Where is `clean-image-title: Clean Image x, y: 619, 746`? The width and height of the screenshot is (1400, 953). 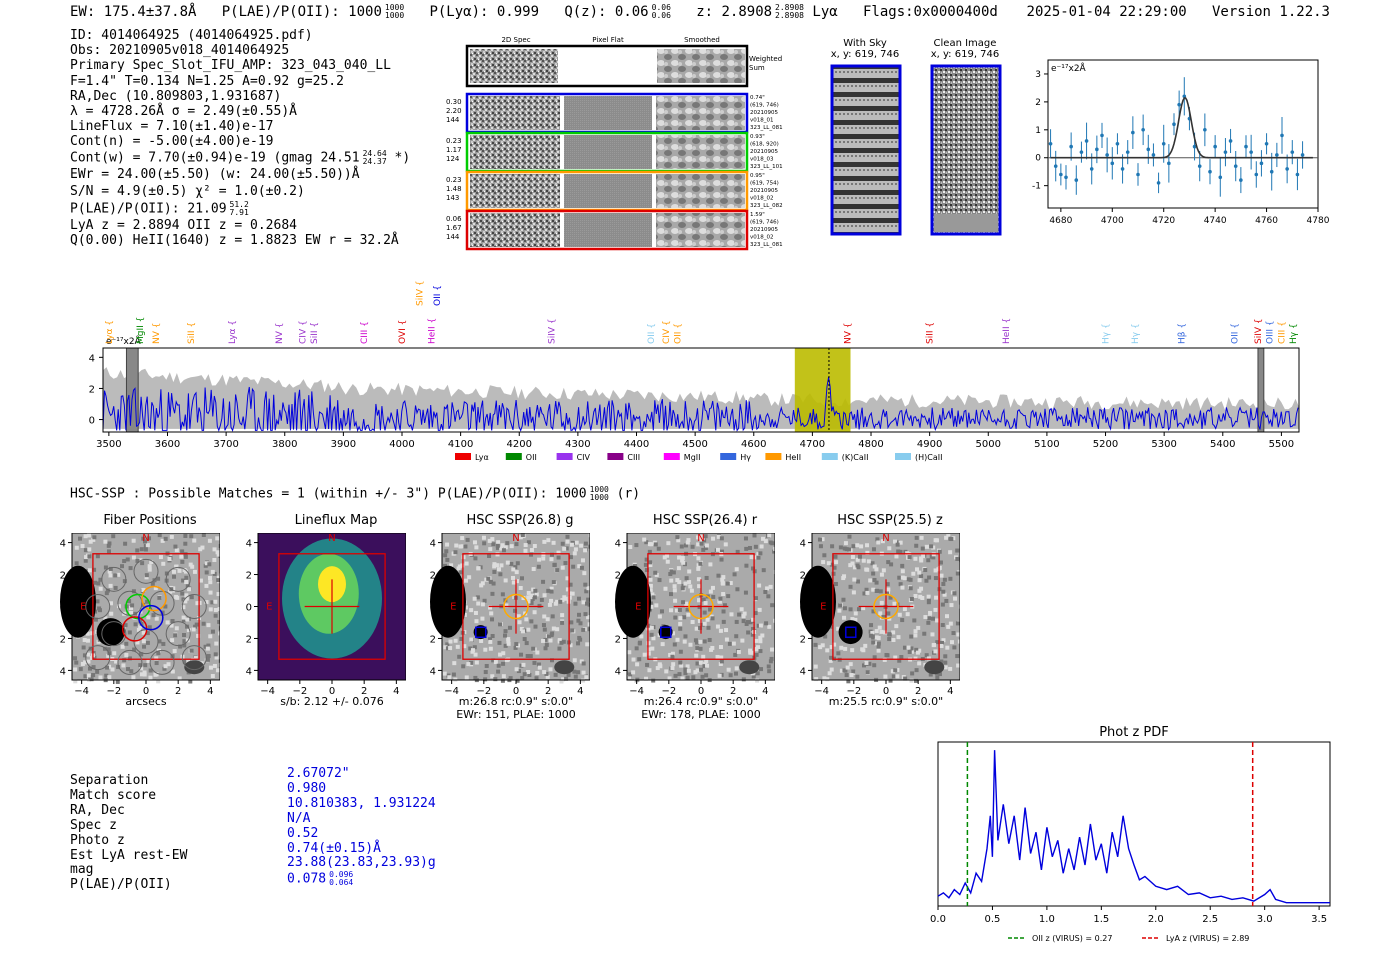
clean-image-title: Clean Image x, y: 619, 746 is located at coordinates (965, 49).